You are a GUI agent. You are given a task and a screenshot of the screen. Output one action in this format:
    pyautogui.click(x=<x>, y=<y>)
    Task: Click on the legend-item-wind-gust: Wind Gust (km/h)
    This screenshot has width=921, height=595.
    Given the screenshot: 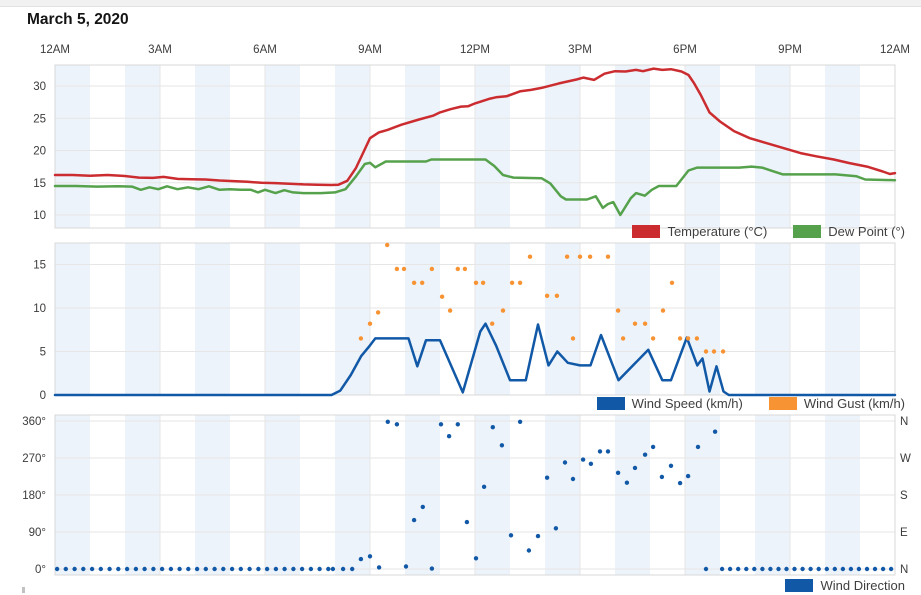 What is the action you would take?
    pyautogui.click(x=836, y=403)
    